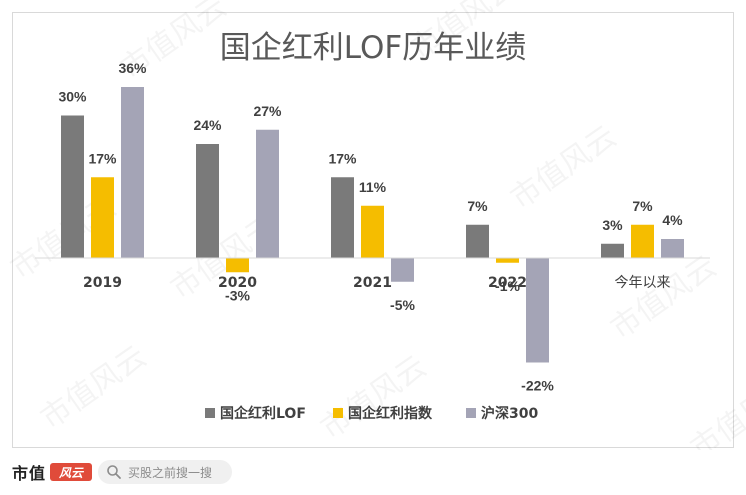  I want to click on category-label: 2019, so click(102, 283).